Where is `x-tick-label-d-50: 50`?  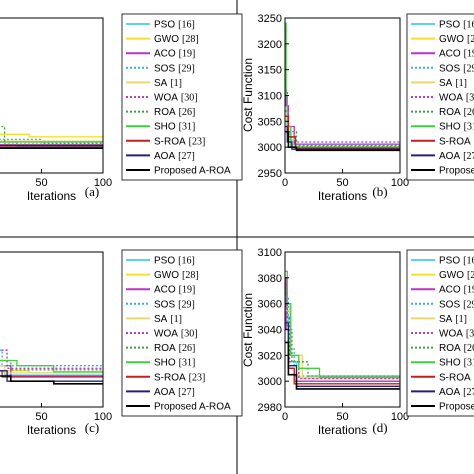
x-tick-label-d-50: 50 is located at coordinates (342, 417).